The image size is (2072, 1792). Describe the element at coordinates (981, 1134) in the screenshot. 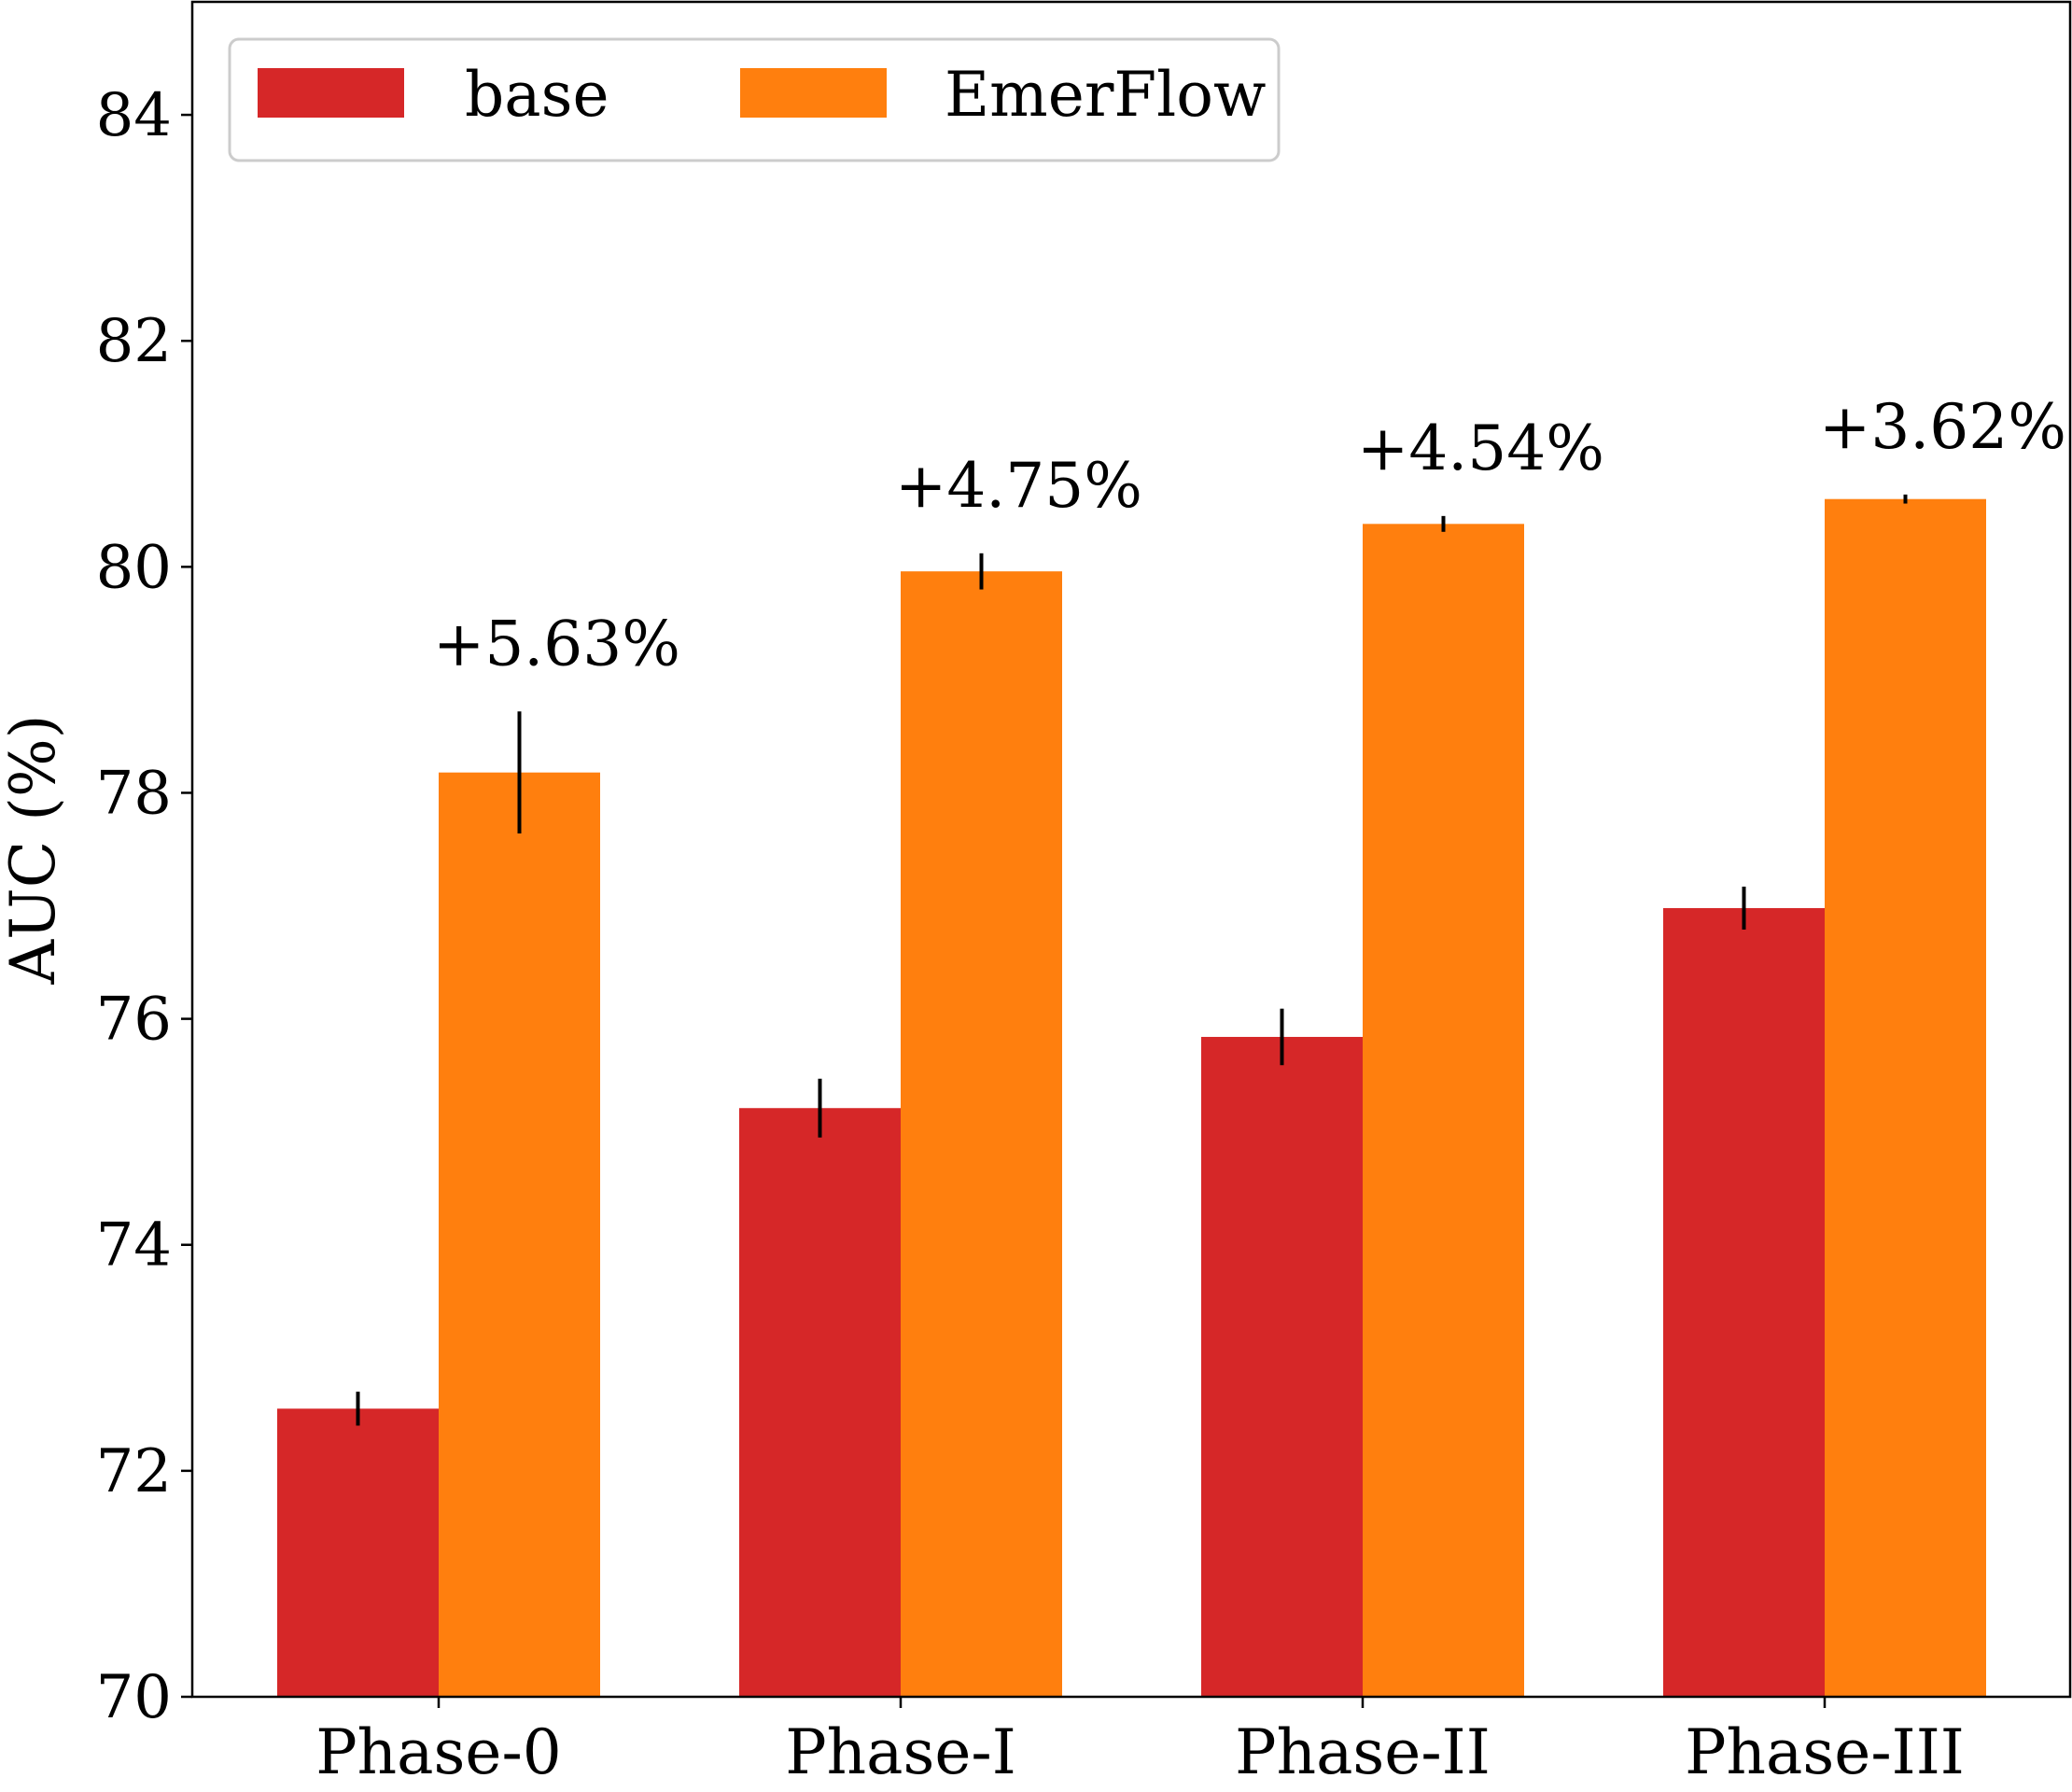

I see `bar-emerflow-phase-i` at that location.